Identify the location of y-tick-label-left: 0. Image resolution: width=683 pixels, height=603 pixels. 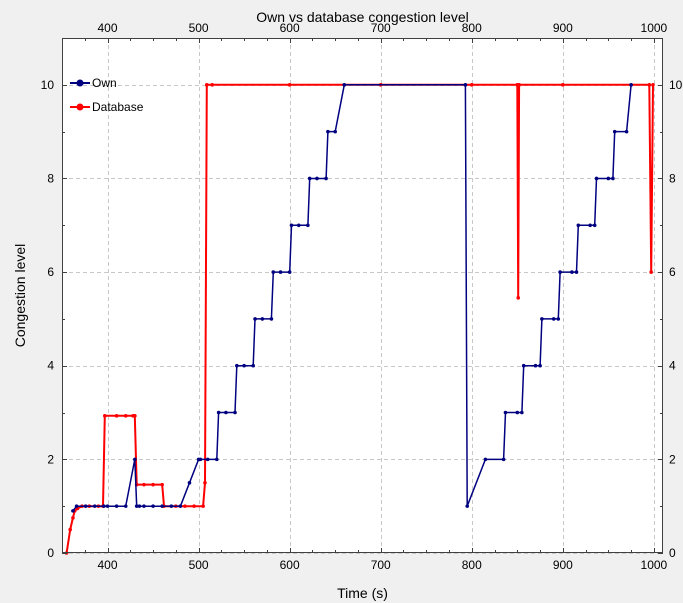
(50, 553).